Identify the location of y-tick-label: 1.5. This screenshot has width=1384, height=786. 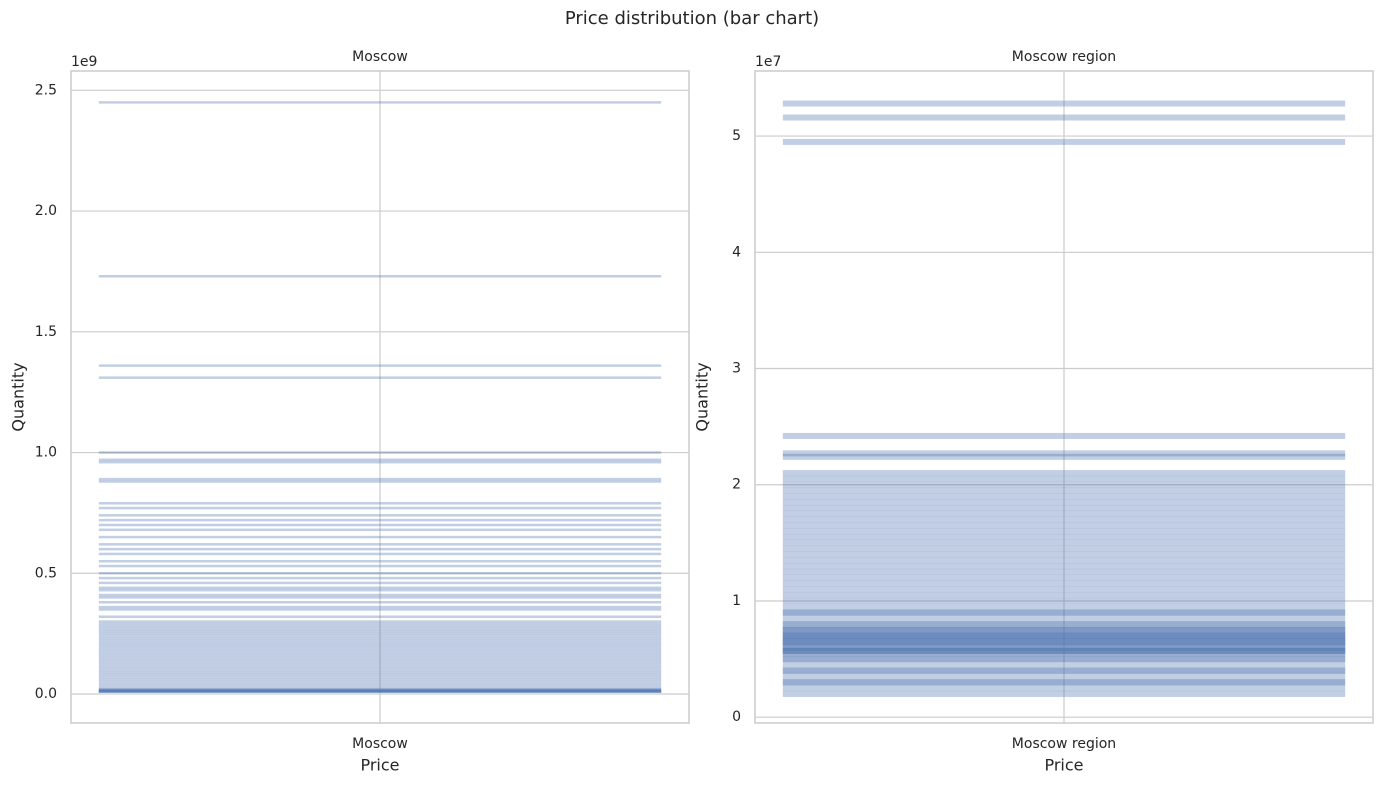
(46, 332).